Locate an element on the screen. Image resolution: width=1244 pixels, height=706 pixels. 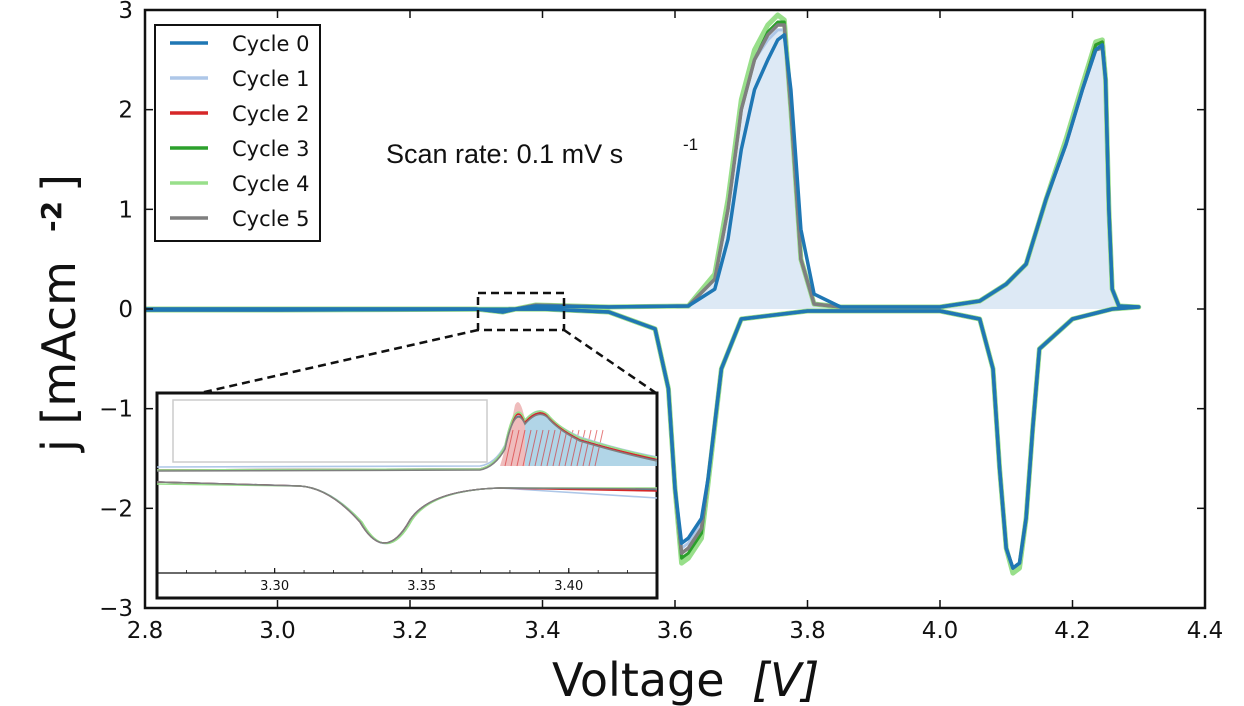
inset-zoom-plot: 3.30 3.35 3.40 is located at coordinates (407, 495).